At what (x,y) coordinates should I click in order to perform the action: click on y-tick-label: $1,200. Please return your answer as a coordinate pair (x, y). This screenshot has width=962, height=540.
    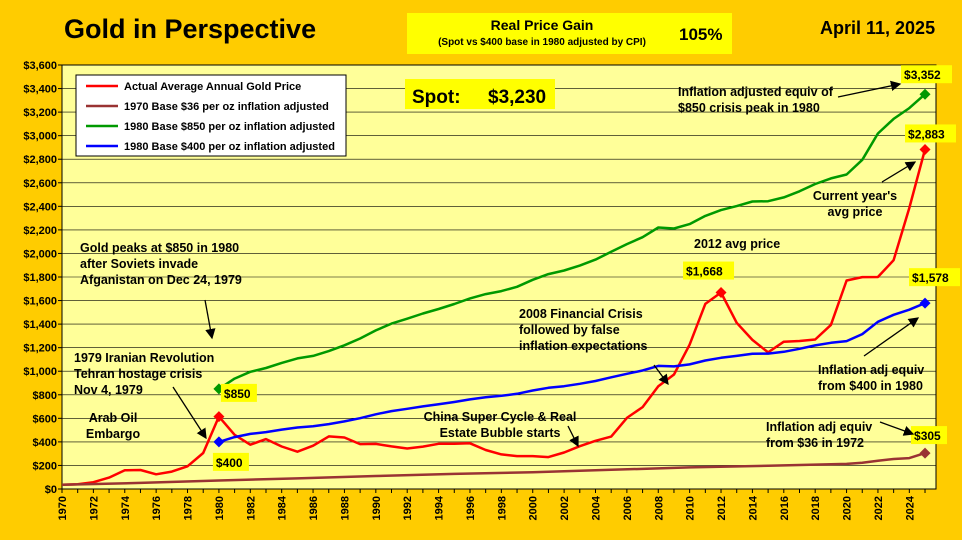
    Looking at the image, I should click on (40, 349).